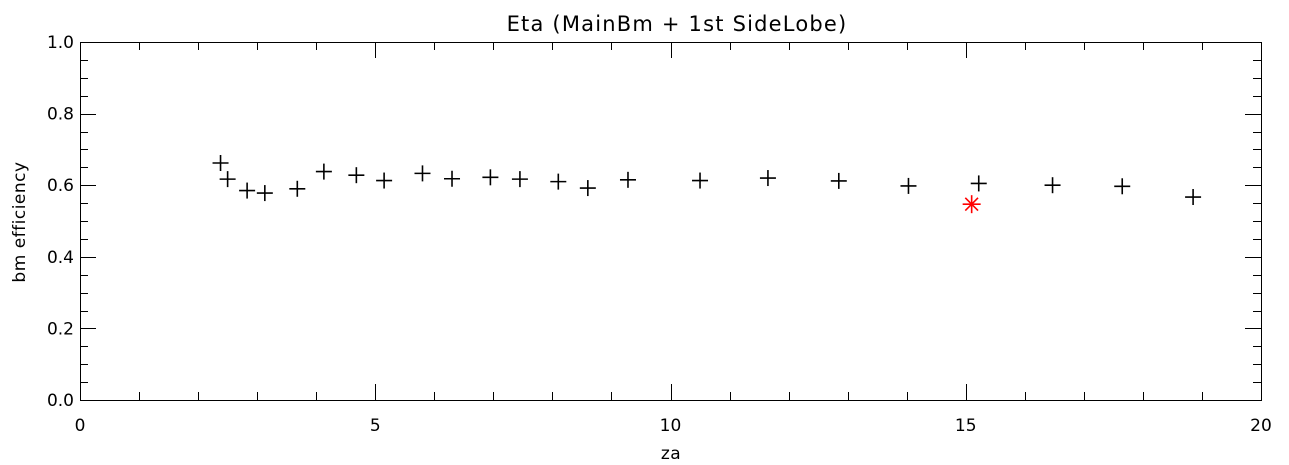 This screenshot has width=1289, height=465. What do you see at coordinates (60, 186) in the screenshot?
I see `y-tick-label: 0.6` at bounding box center [60, 186].